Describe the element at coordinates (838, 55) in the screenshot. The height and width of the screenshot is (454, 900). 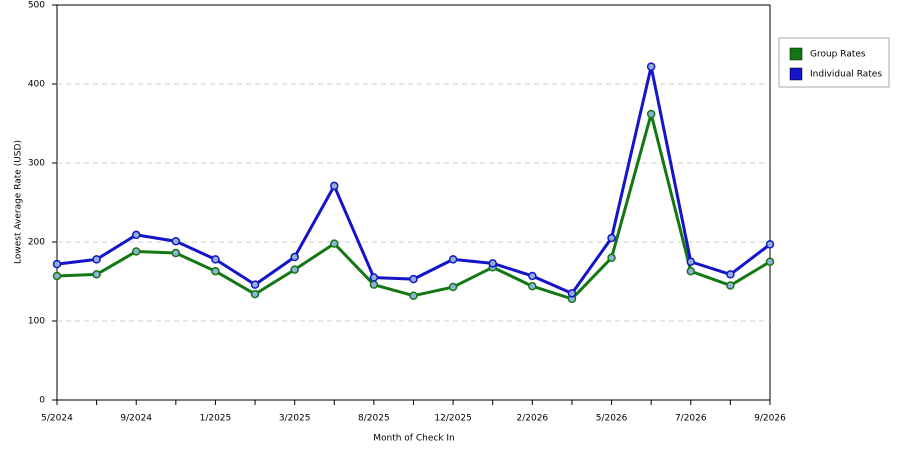
I see `legend-label: Group Rates` at that location.